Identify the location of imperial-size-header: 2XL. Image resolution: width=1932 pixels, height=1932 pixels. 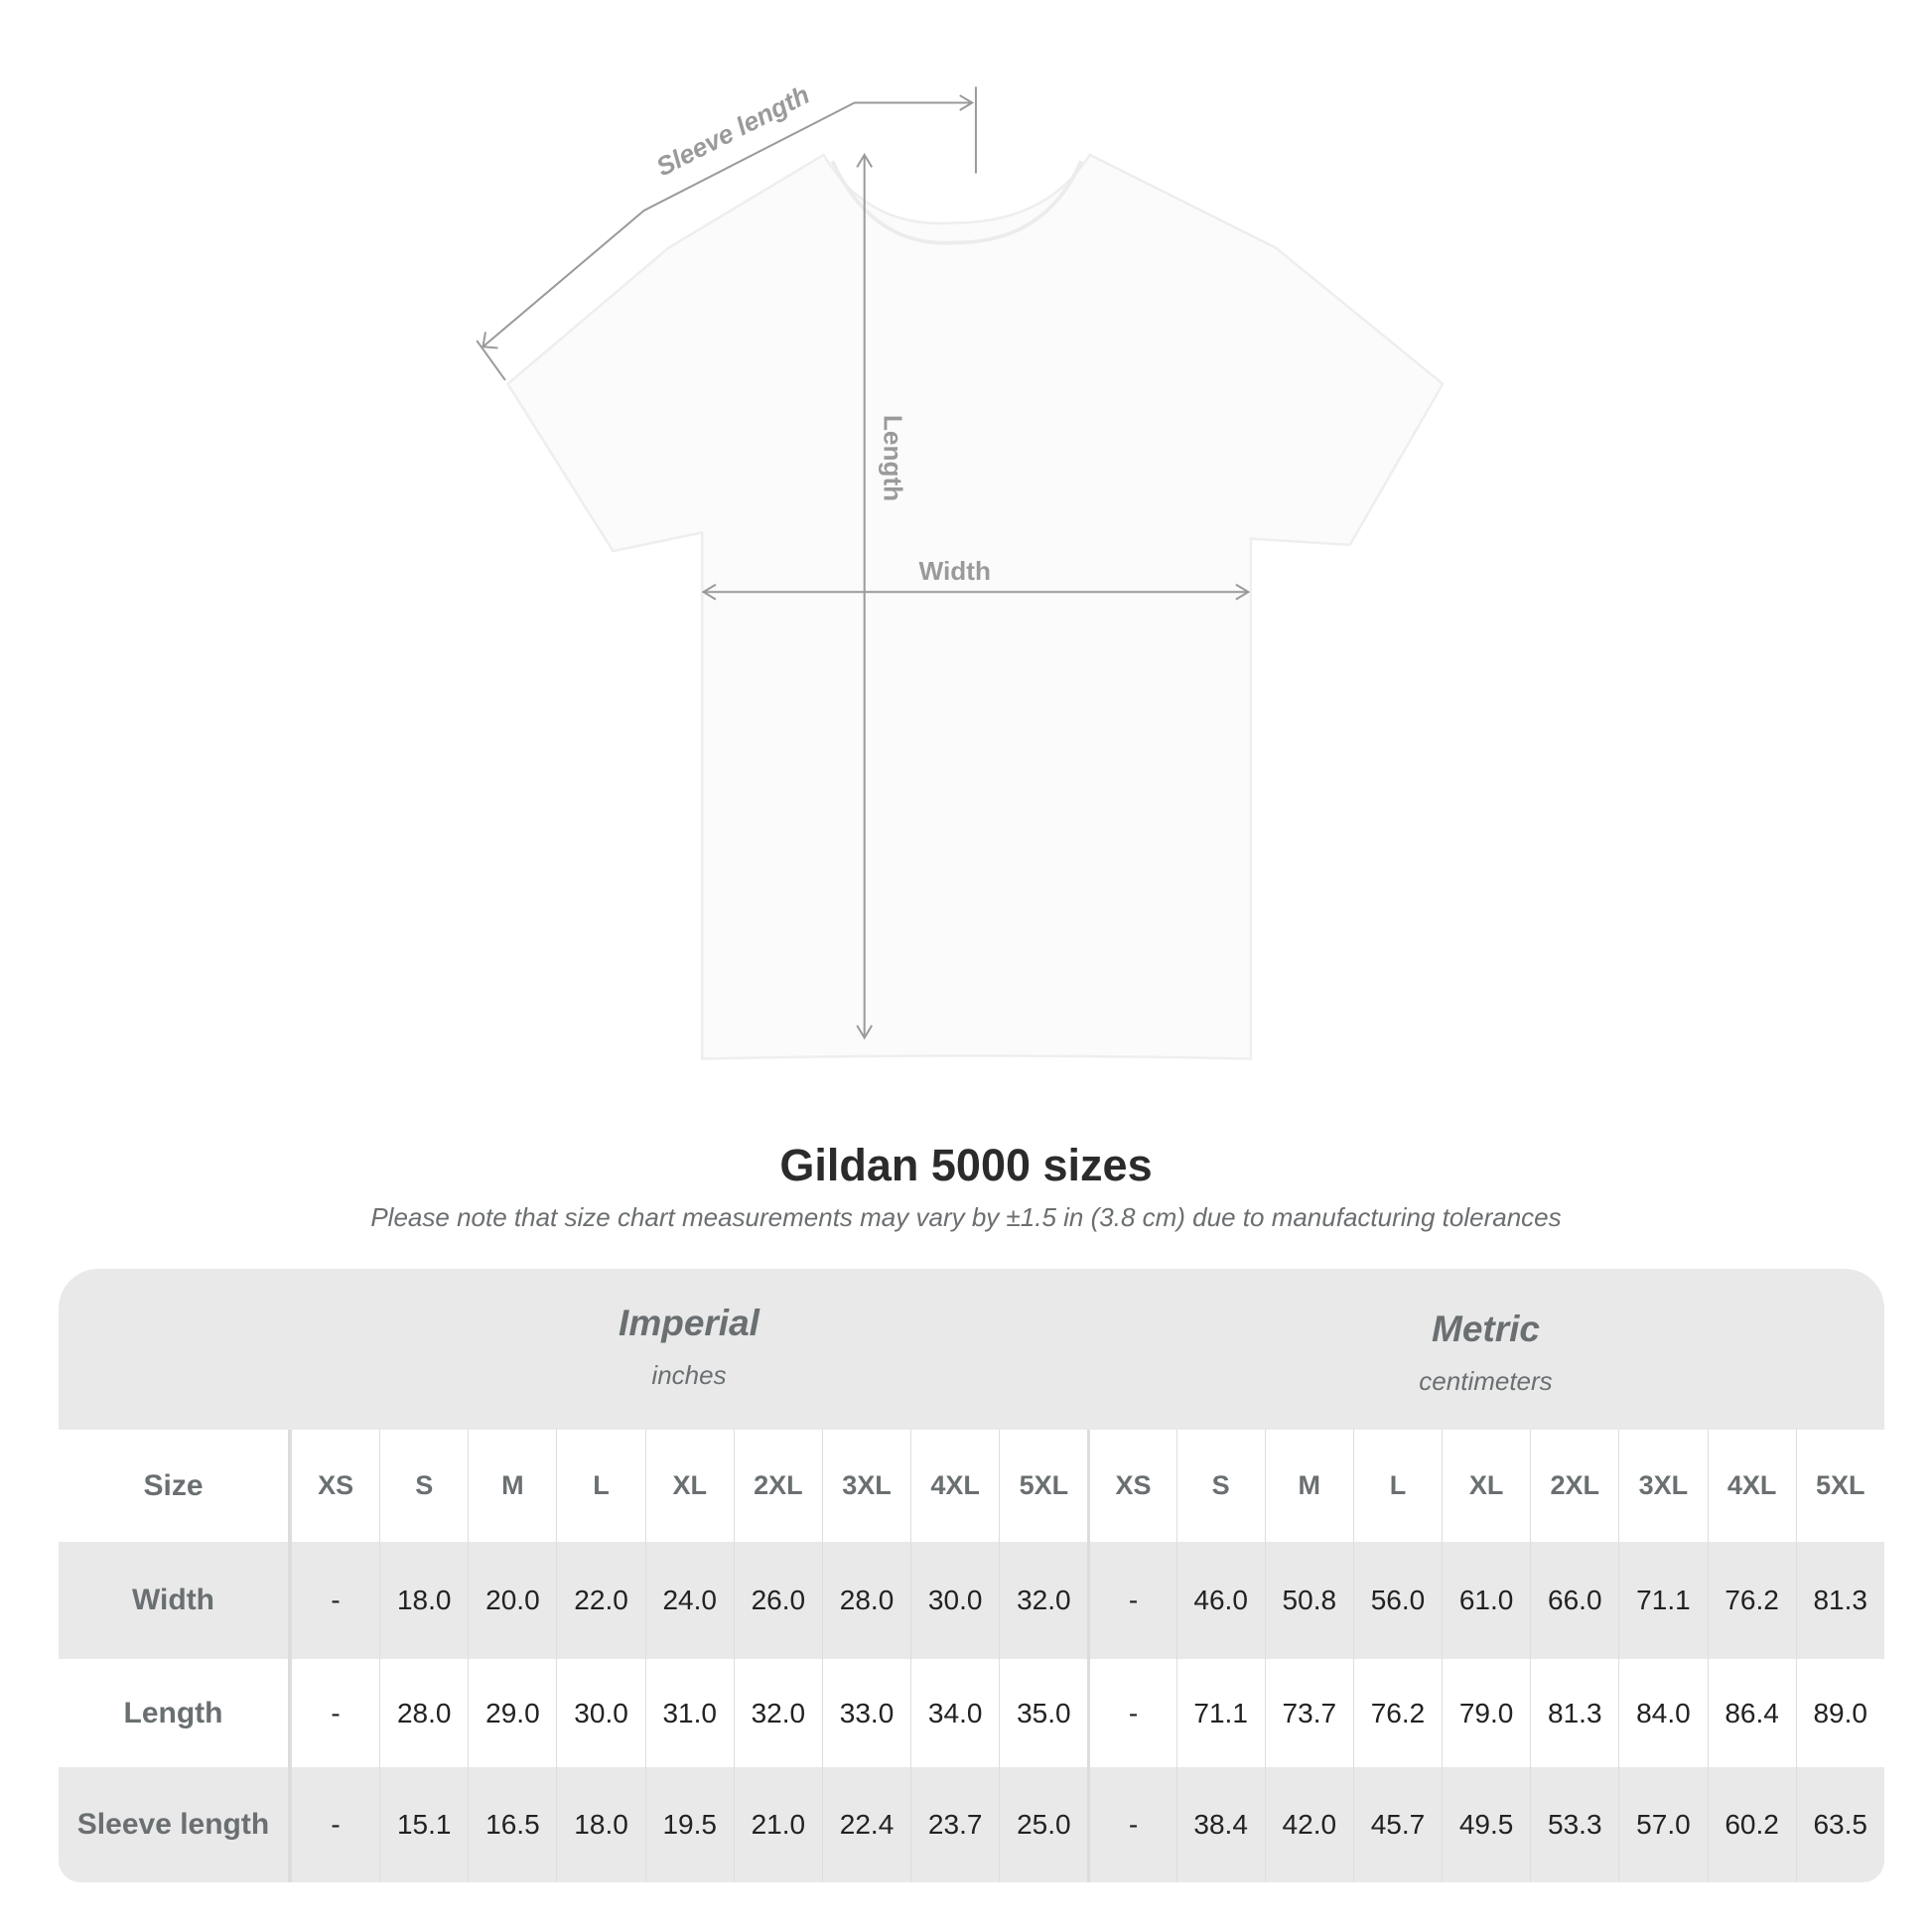
(777, 1486).